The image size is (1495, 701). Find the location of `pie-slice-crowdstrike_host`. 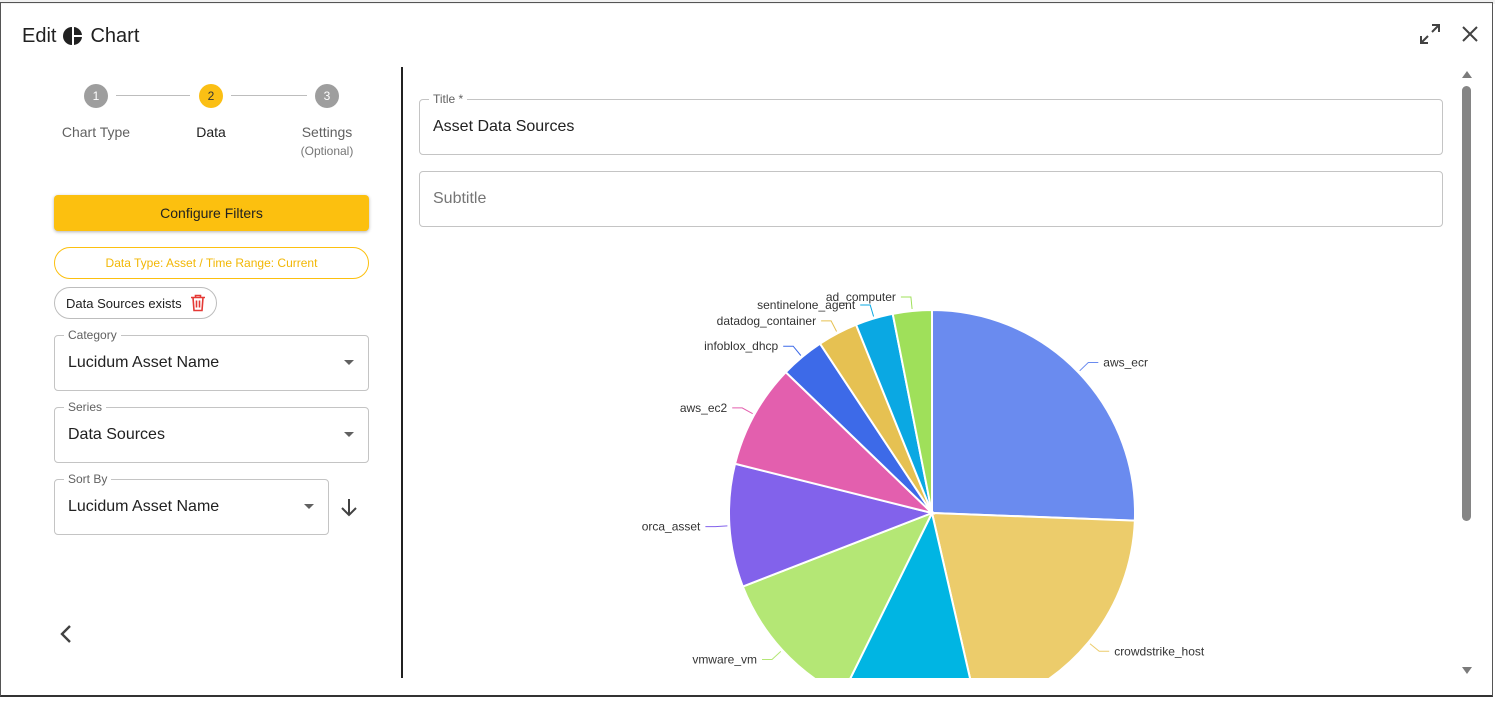

pie-slice-crowdstrike_host is located at coordinates (1033, 594).